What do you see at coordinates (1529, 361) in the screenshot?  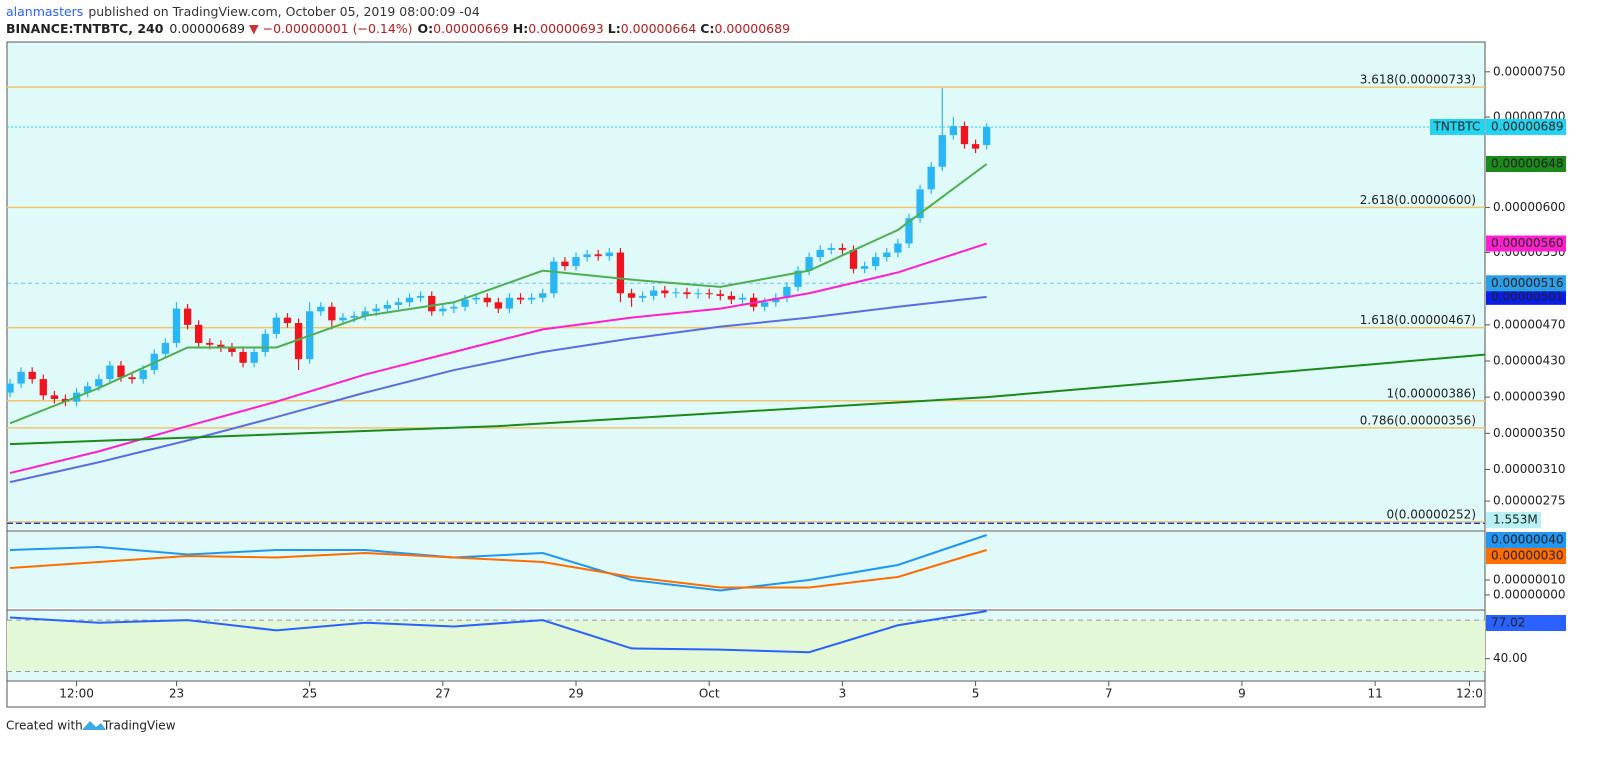 I see `y-tick-label: 0.00000430` at bounding box center [1529, 361].